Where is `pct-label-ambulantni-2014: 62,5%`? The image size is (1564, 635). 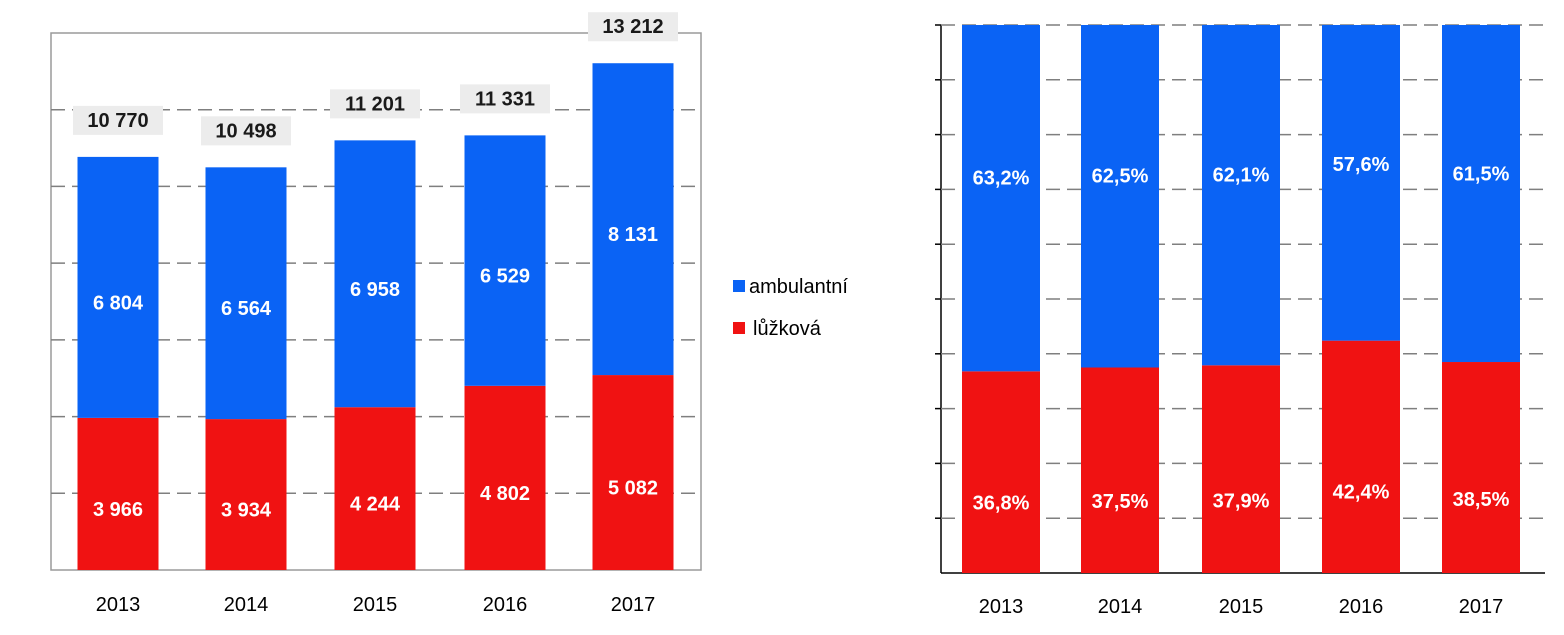
pct-label-ambulantni-2014: 62,5% is located at coordinates (1120, 177).